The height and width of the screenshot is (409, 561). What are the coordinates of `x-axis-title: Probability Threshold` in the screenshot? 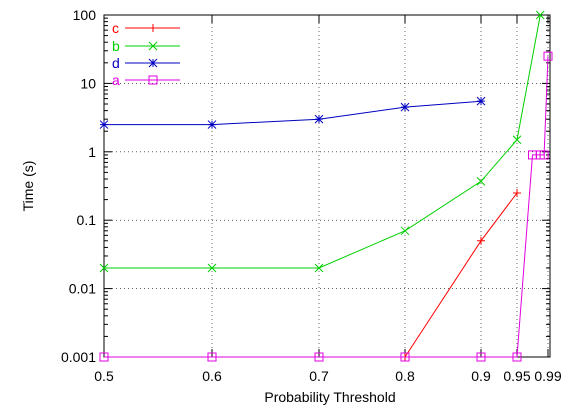 It's located at (329, 397).